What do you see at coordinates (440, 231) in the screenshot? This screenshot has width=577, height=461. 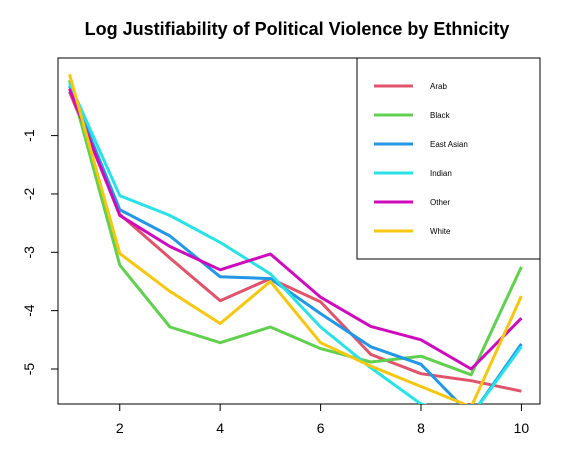 I see `legend-label: White` at bounding box center [440, 231].